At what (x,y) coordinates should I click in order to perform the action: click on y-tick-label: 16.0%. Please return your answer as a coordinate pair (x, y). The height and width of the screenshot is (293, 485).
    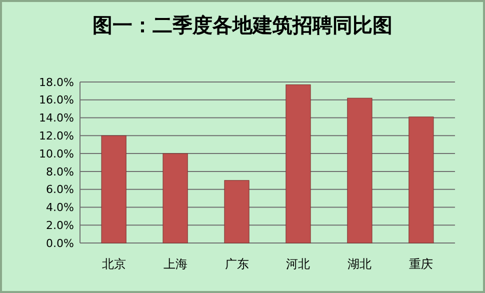
    Looking at the image, I should click on (56, 100).